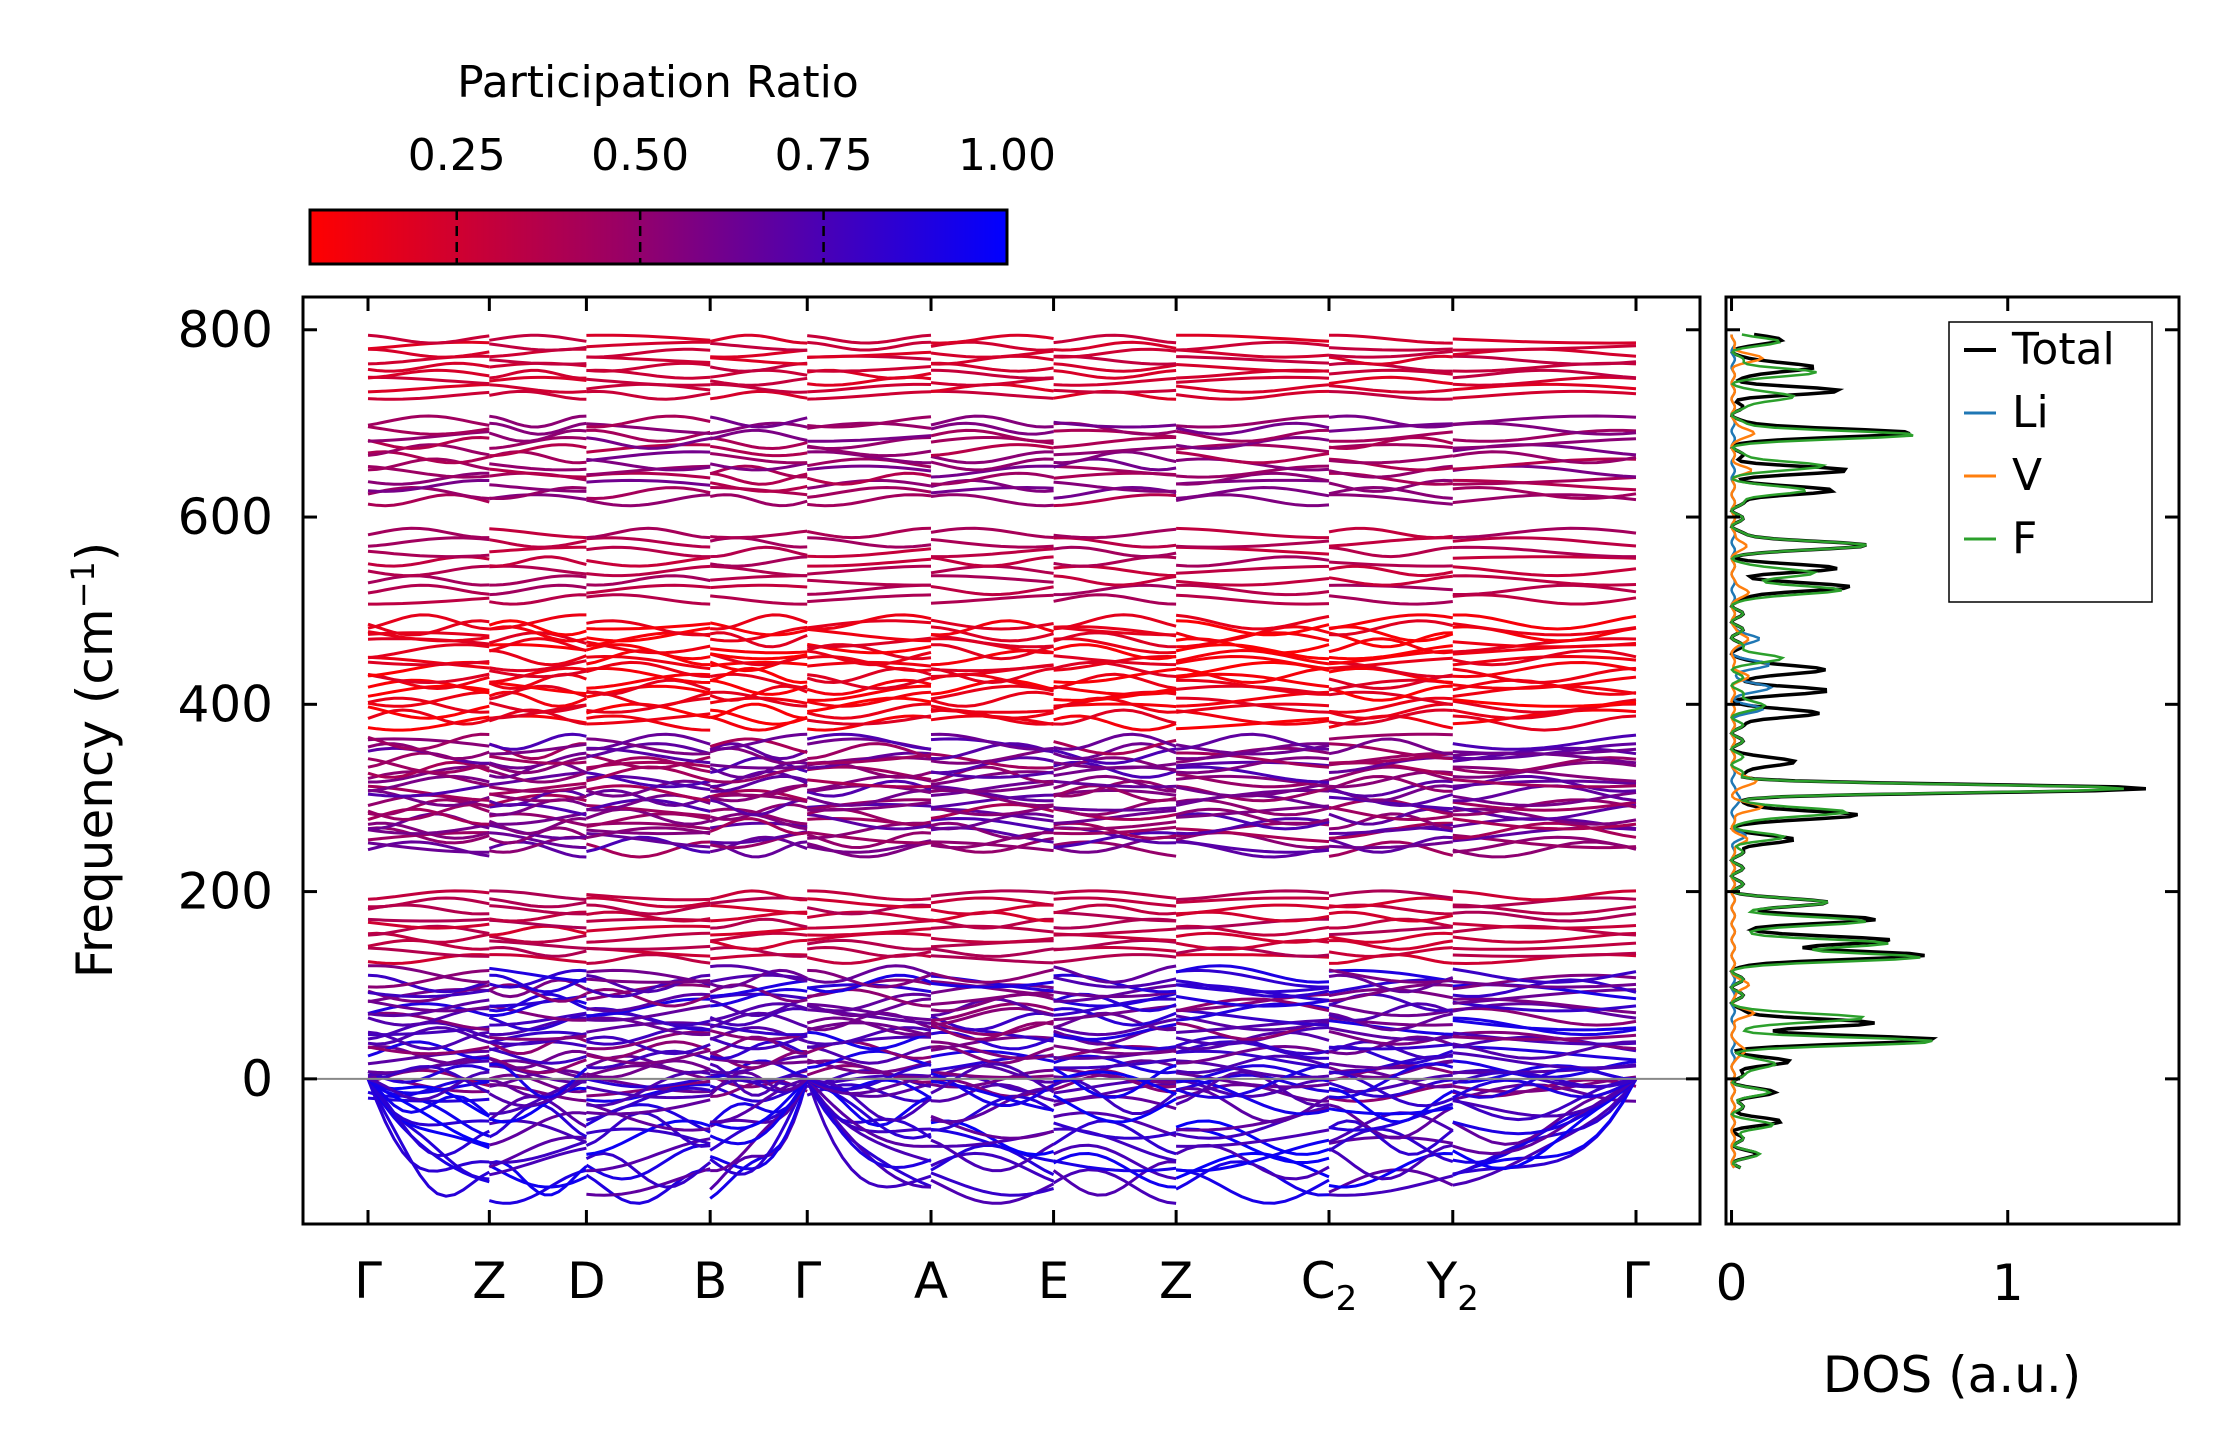  I want to click on kpath-label: D, so click(586, 1281).